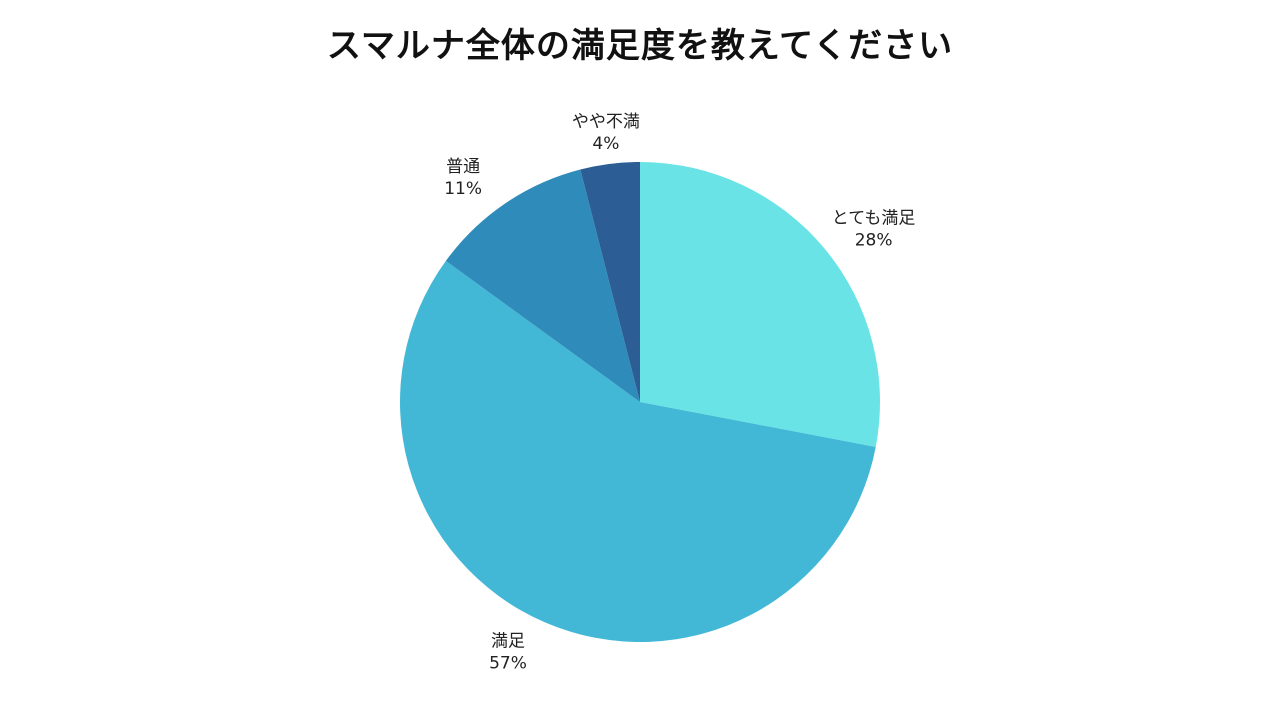 This screenshot has width=1280, height=720. What do you see at coordinates (463, 167) in the screenshot?
I see `slice-category-2: 普通` at bounding box center [463, 167].